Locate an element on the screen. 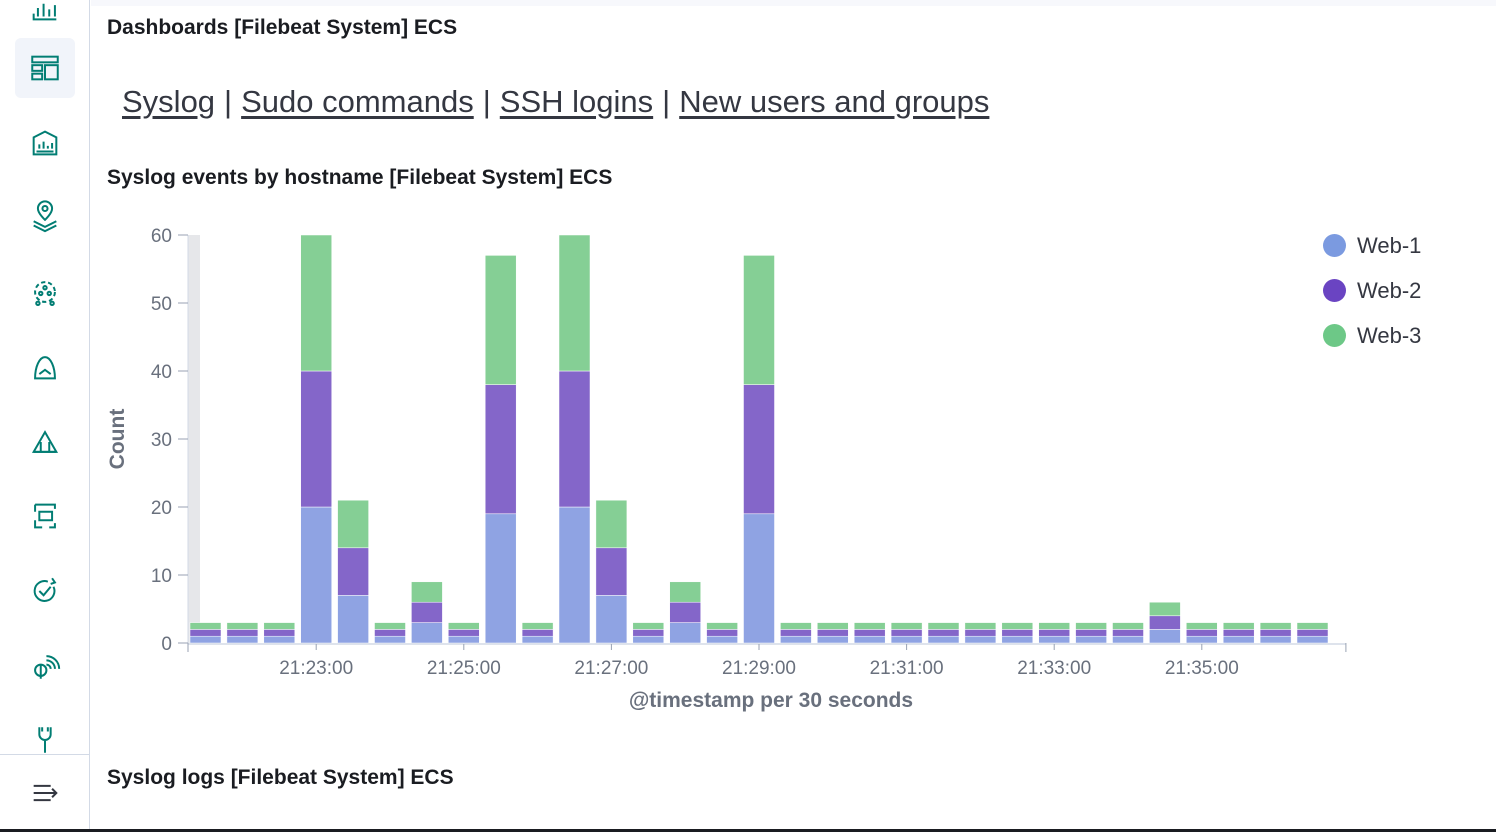  legend-item-web-2: Web-2 is located at coordinates (1372, 290).